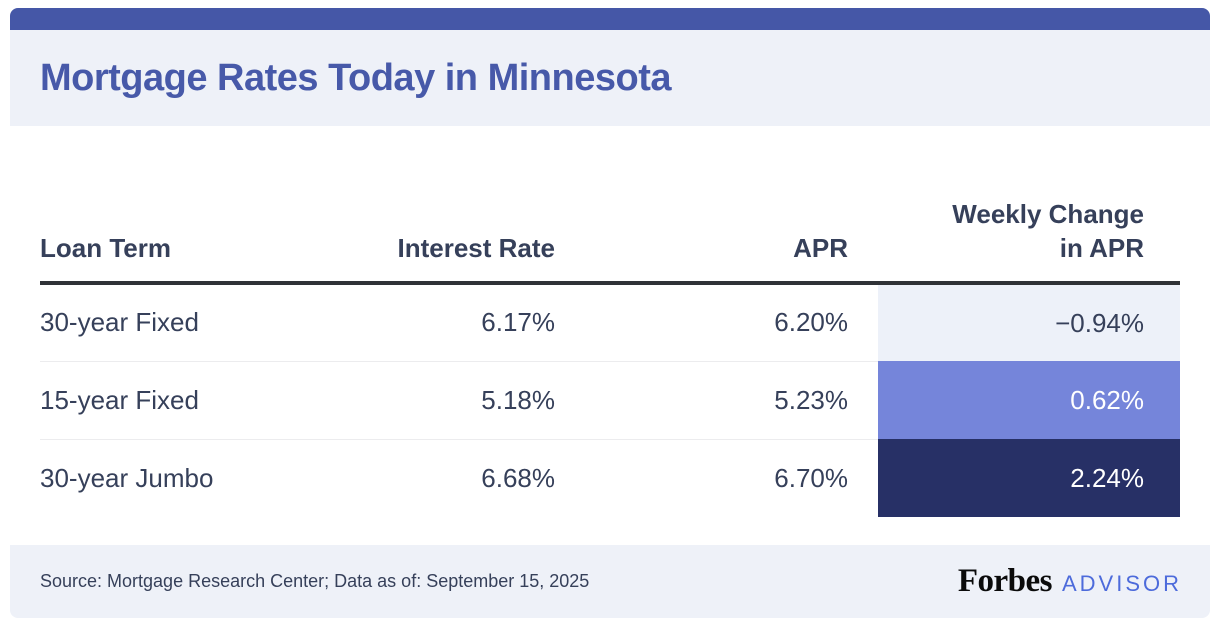  I want to click on table-row: 30-year Fixed 6.17% 6.20% −0.94%, so click(610, 322).